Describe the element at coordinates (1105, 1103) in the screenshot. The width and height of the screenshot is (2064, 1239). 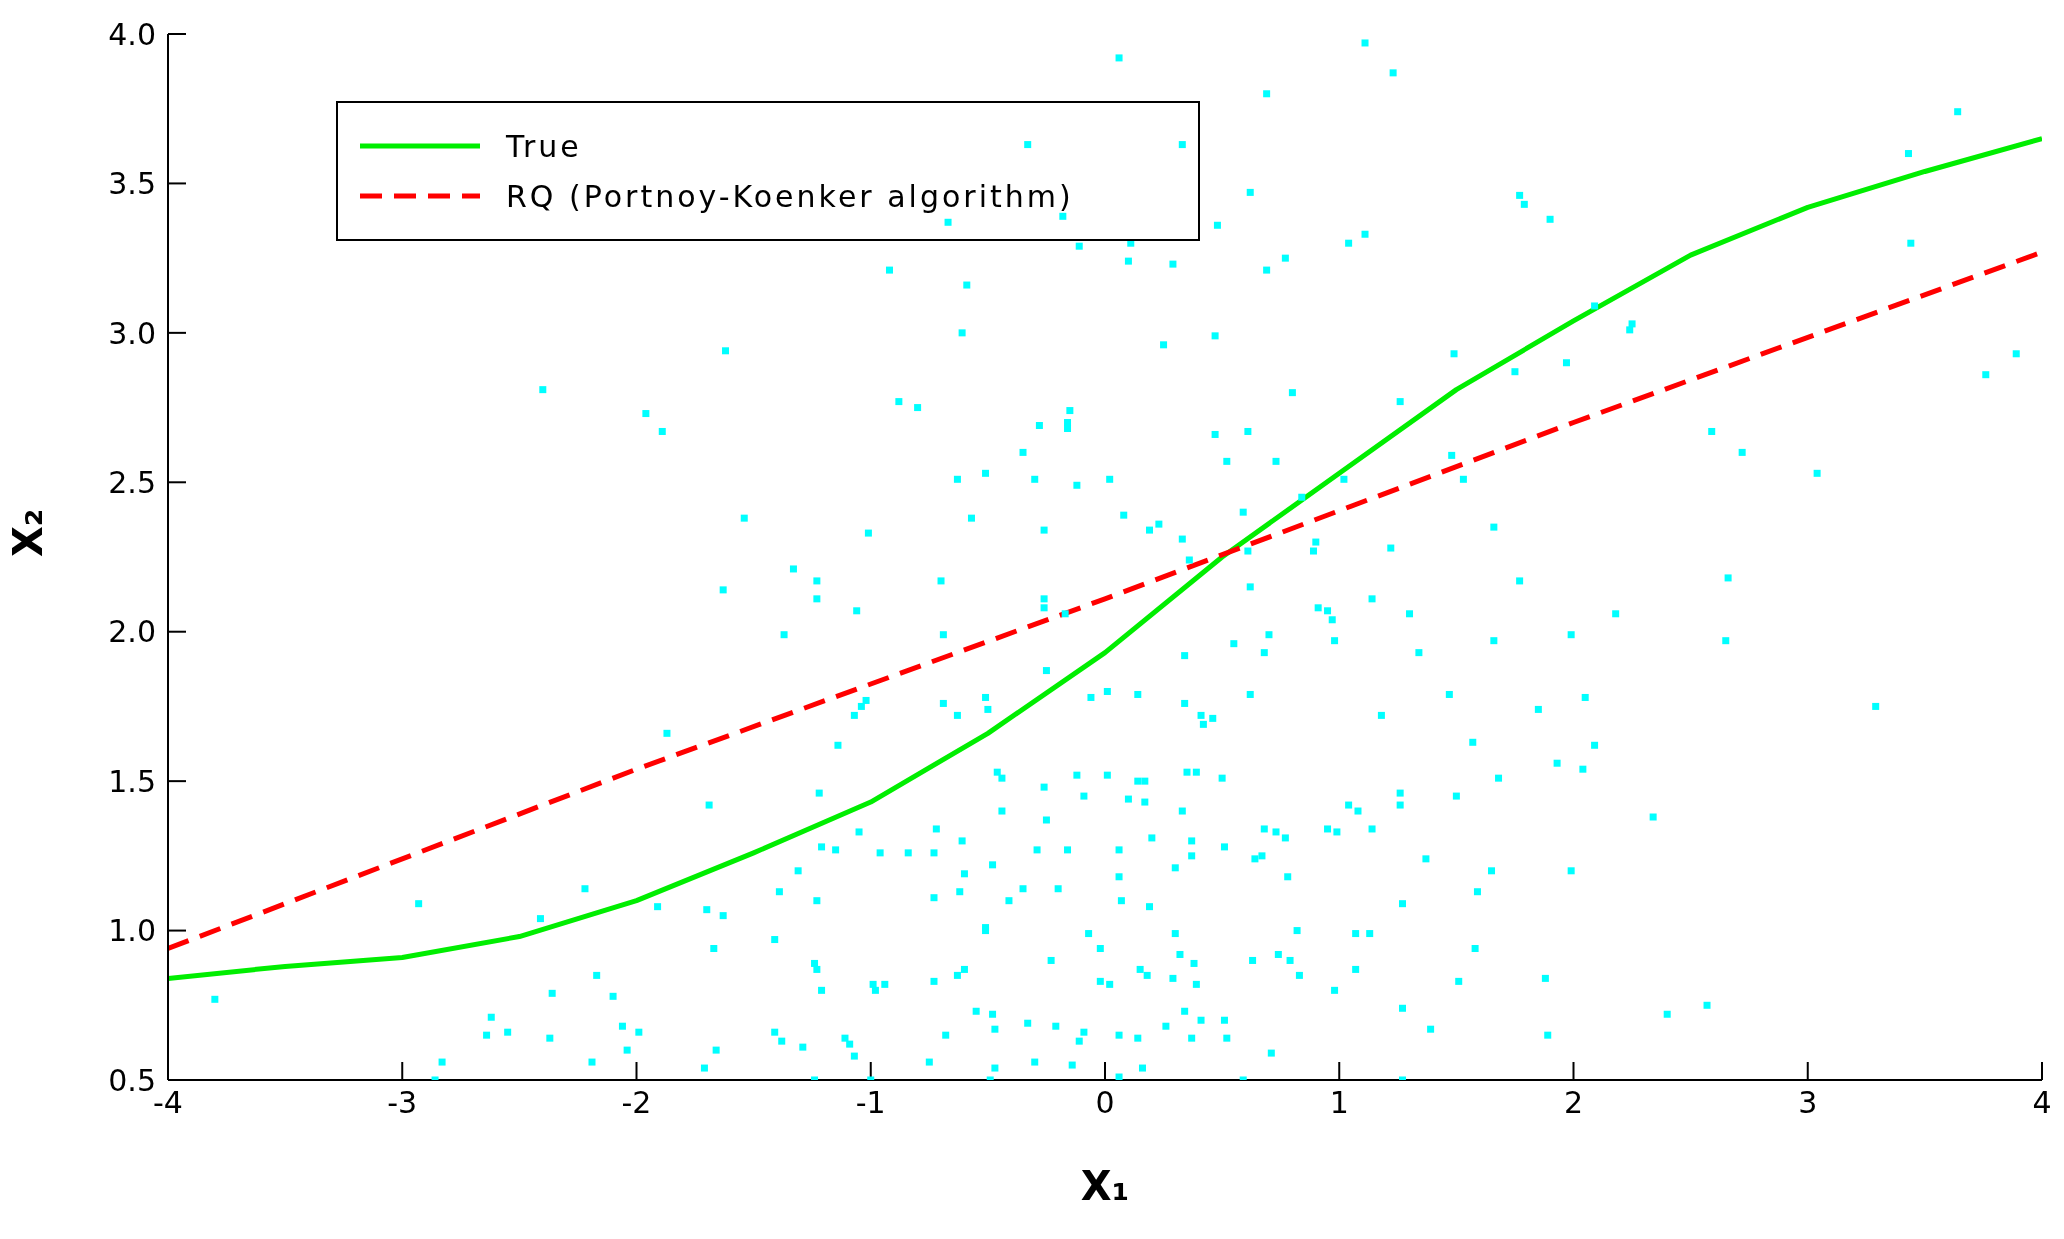
I see `x-tick-label: 0` at that location.